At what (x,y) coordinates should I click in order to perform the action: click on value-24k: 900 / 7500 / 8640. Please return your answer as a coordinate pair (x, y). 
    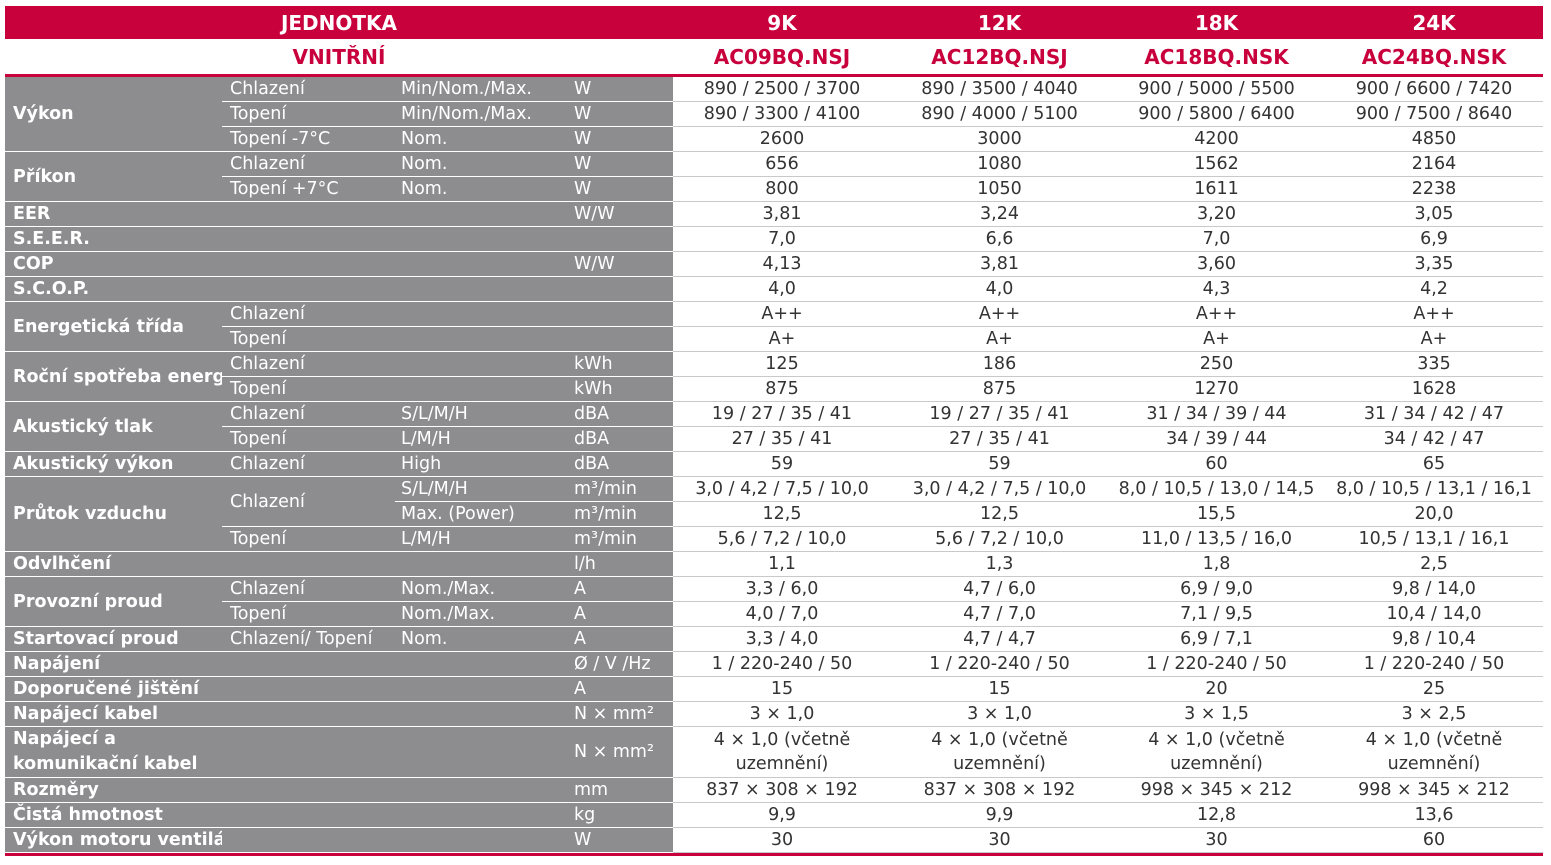
    Looking at the image, I should click on (1434, 114).